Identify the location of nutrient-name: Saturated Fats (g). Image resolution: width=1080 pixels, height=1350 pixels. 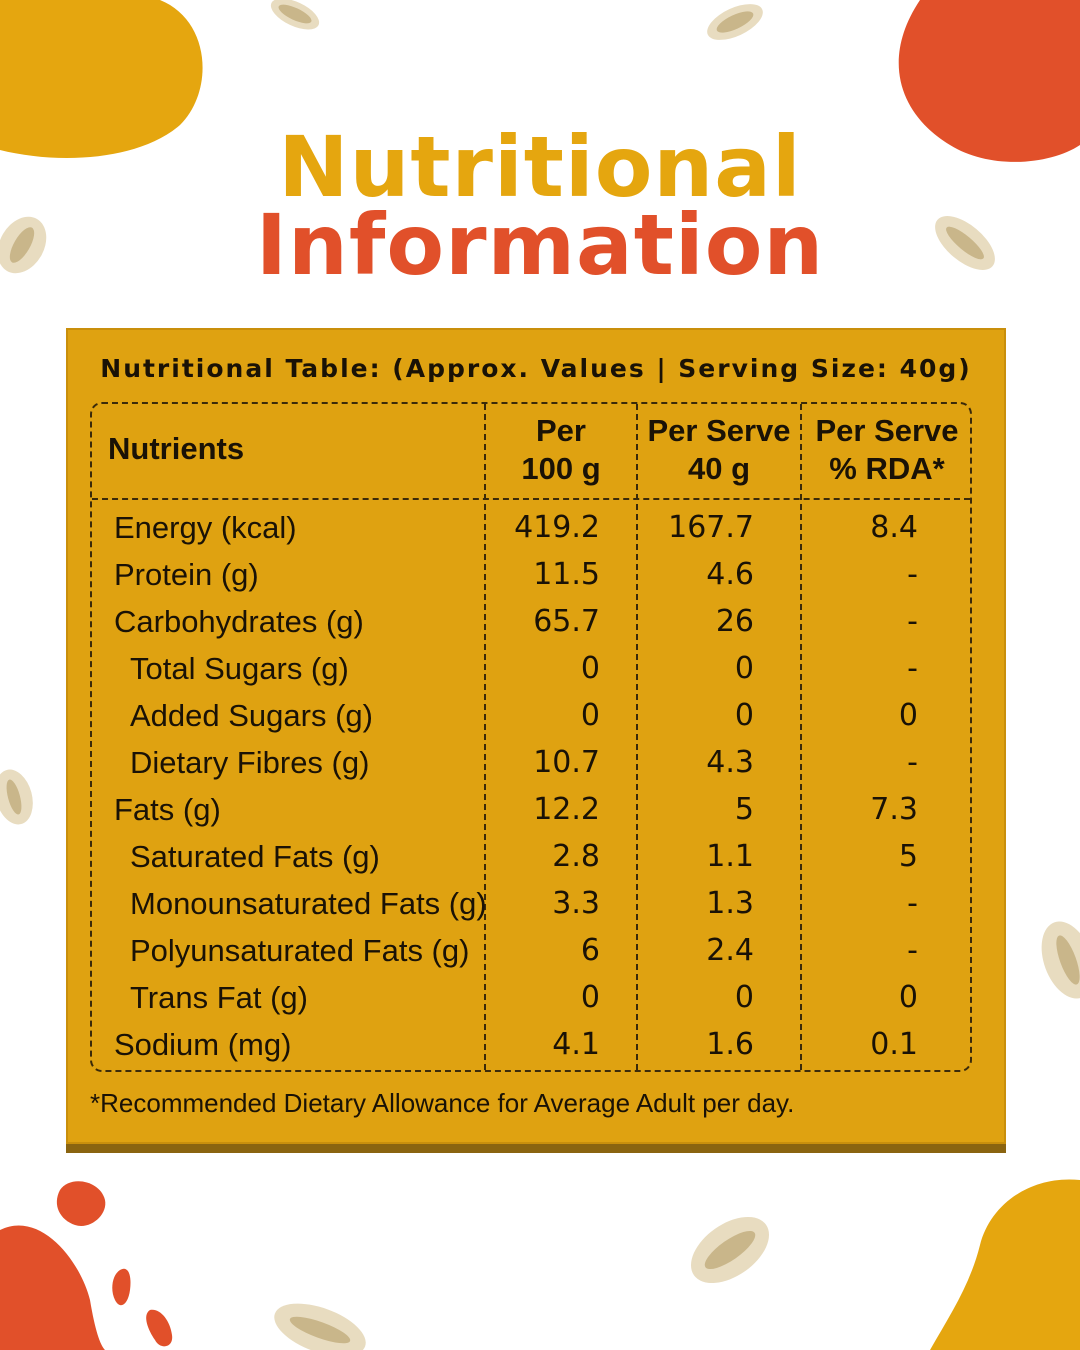
(255, 856).